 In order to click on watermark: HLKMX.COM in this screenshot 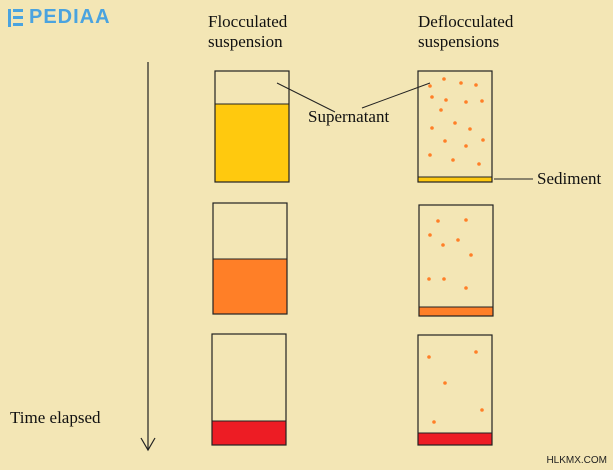, I will do `click(576, 460)`.